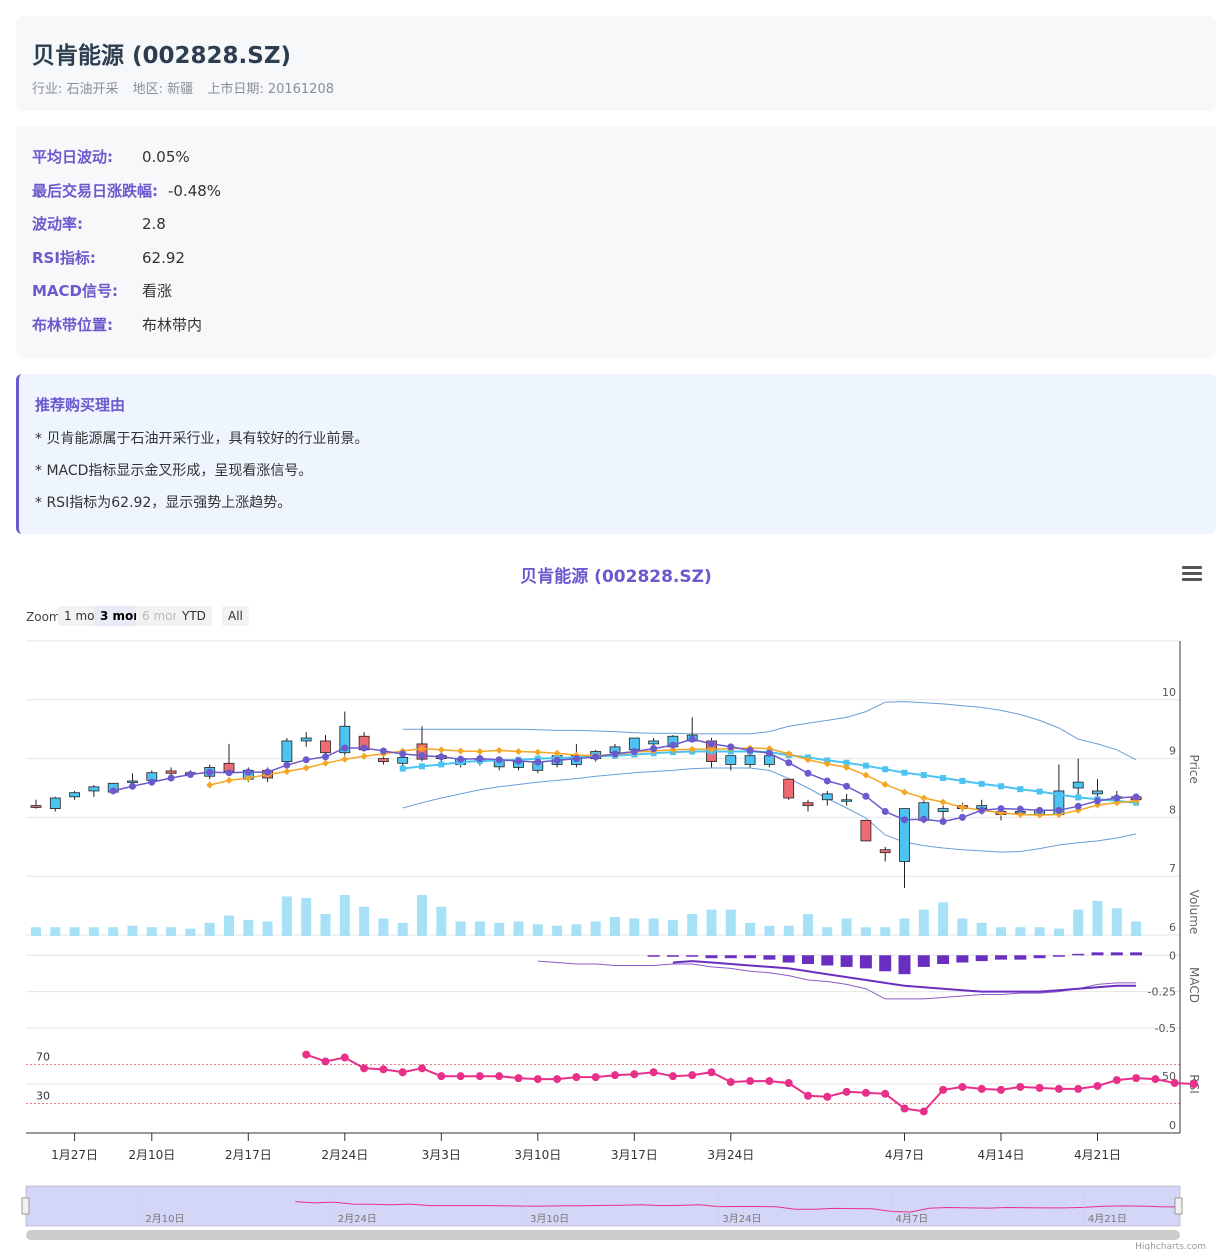  I want to click on price-tick-label: 10, so click(1169, 692).